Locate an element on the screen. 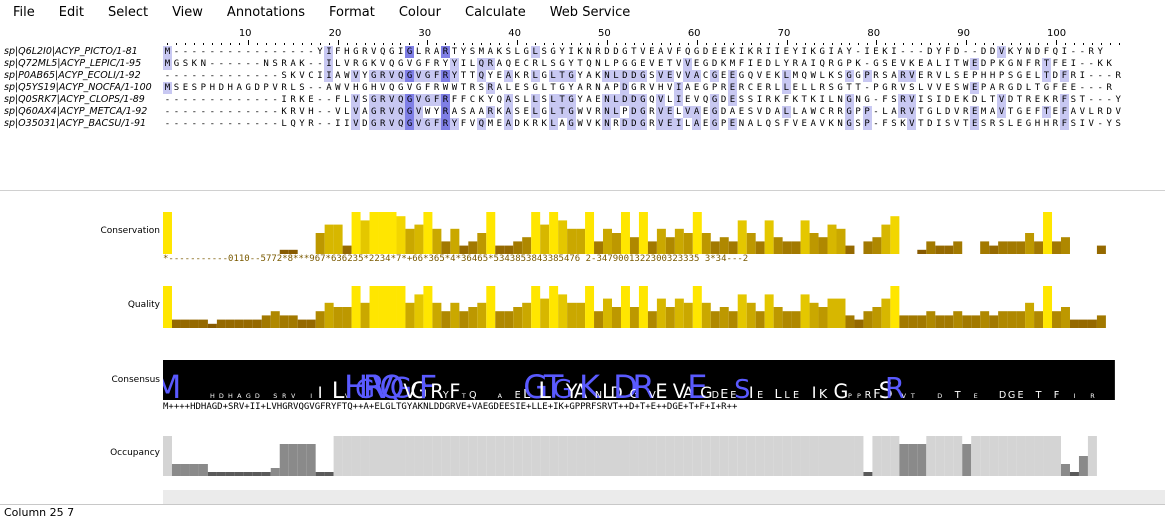 The height and width of the screenshot is (520, 1165). sequence-name: sp|Q5YS19|ACYP_NOCFA/1-100 is located at coordinates (78, 87).